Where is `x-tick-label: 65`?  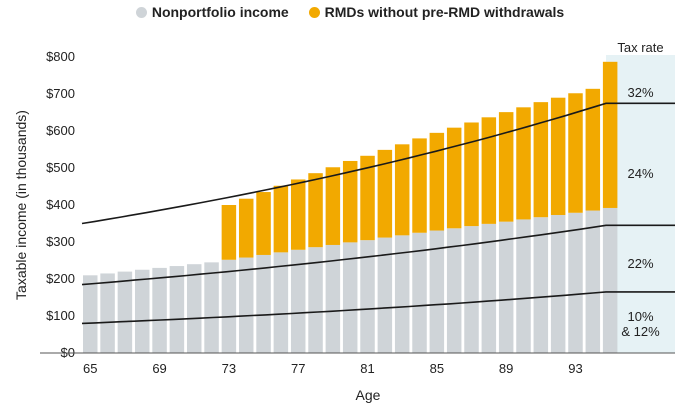
x-tick-label: 65 is located at coordinates (90, 368).